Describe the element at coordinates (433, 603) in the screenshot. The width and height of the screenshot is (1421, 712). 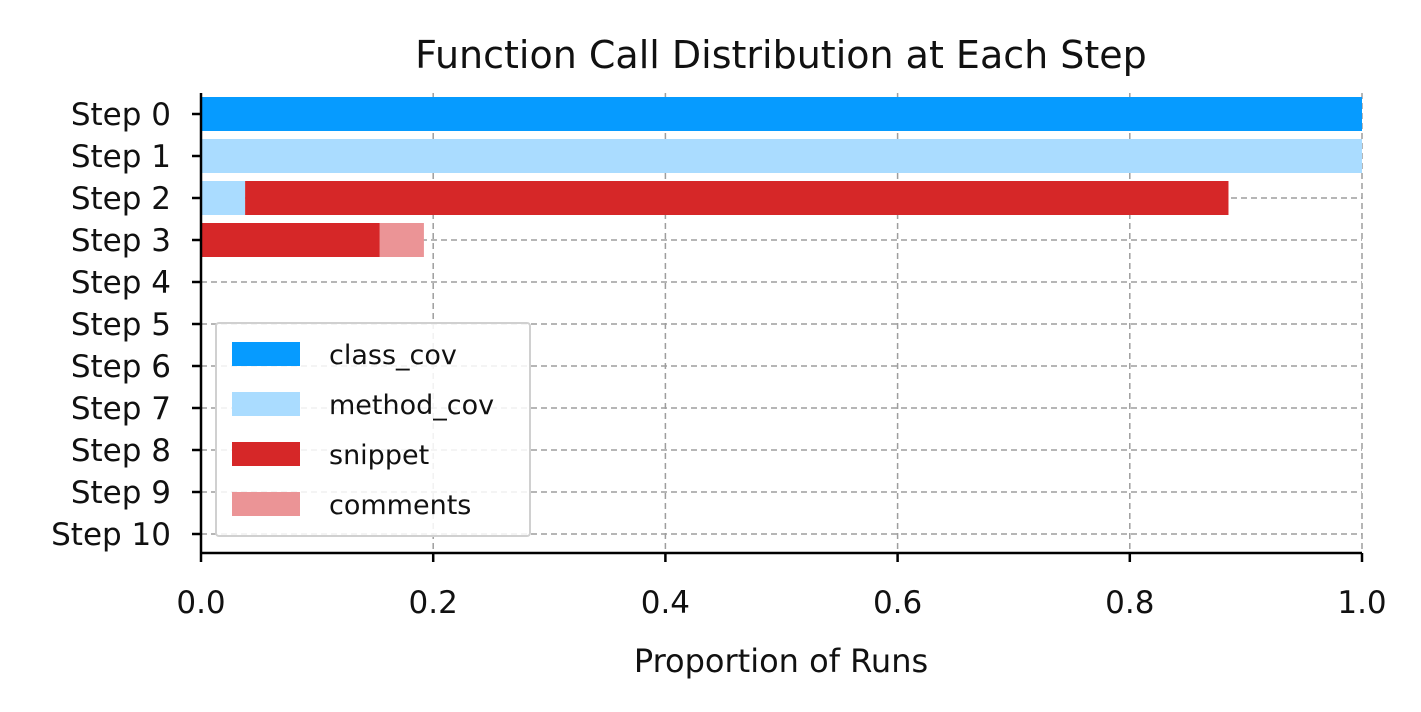
I see `x-tick-label: 0.2` at that location.